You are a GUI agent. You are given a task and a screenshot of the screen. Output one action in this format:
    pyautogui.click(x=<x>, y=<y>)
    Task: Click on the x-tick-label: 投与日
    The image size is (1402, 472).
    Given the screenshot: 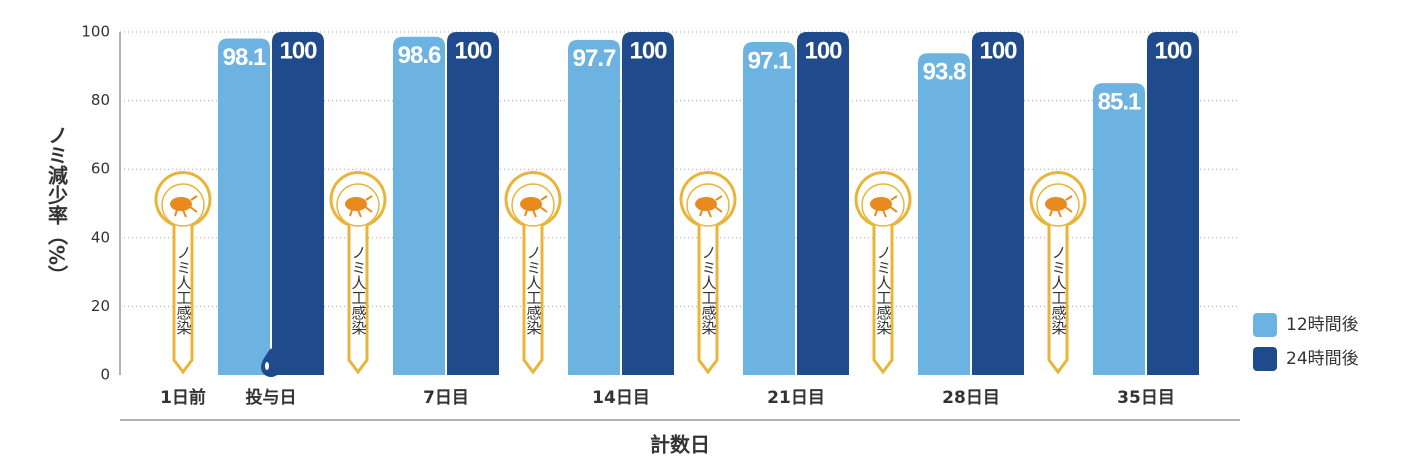 What is the action you would take?
    pyautogui.click(x=271, y=397)
    